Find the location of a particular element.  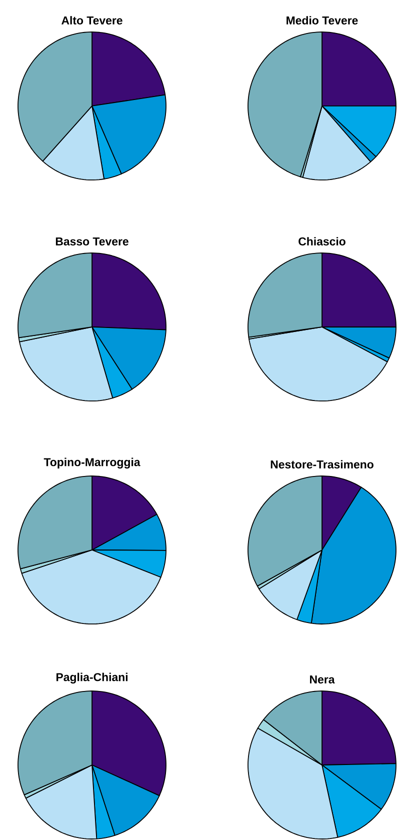

chart-title: Basso Tevere is located at coordinates (92, 242).